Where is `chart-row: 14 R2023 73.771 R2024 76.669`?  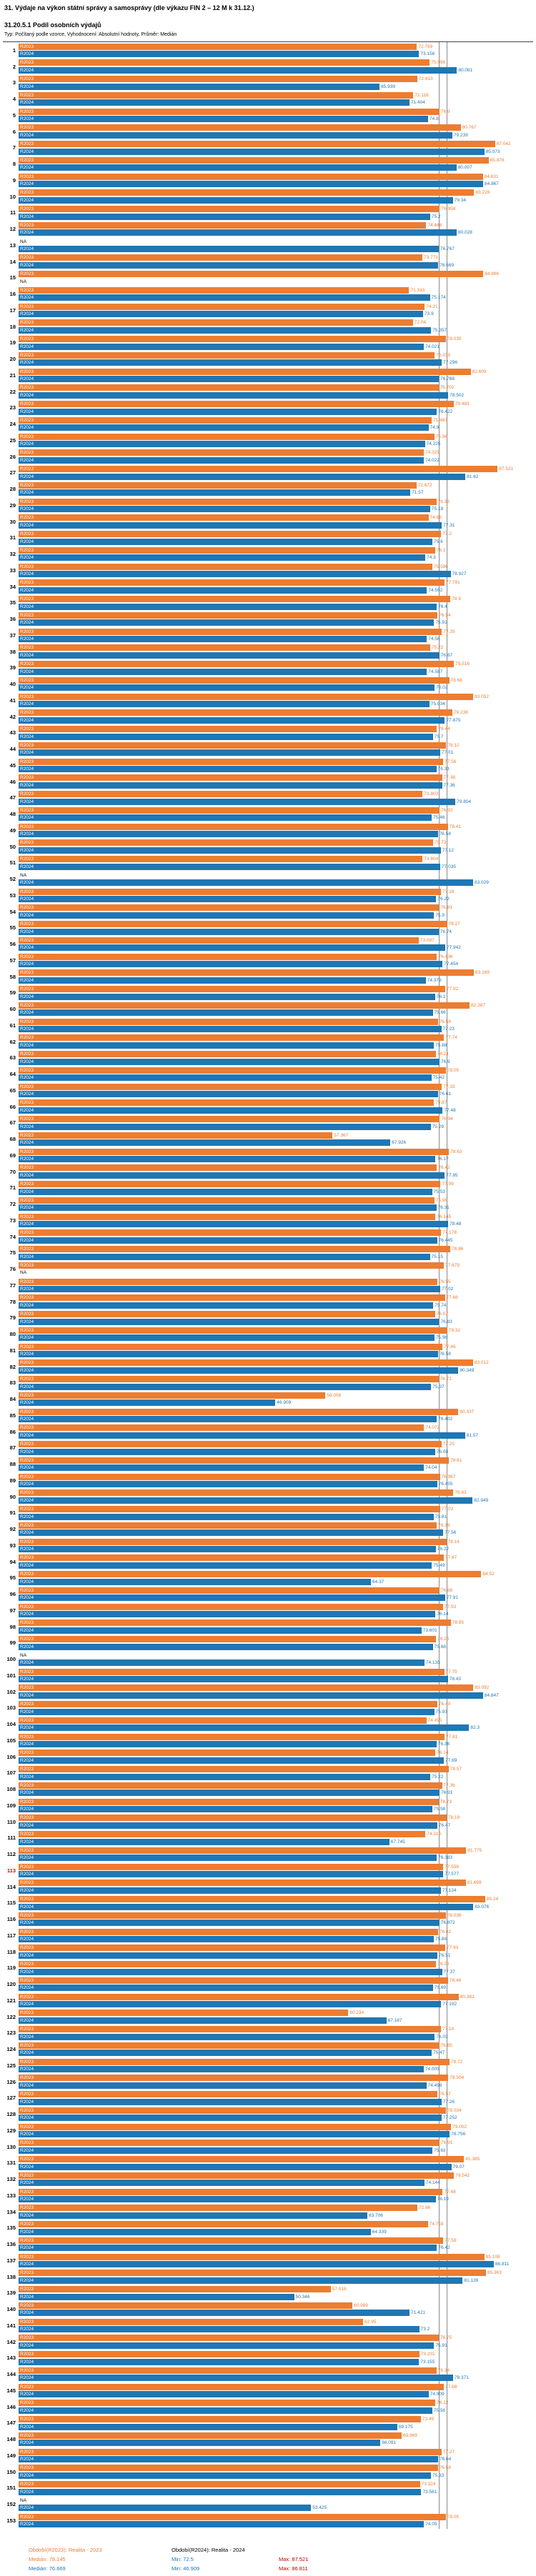
chart-row: 14 R2023 73.771 R2024 76.669 is located at coordinates (268, 262).